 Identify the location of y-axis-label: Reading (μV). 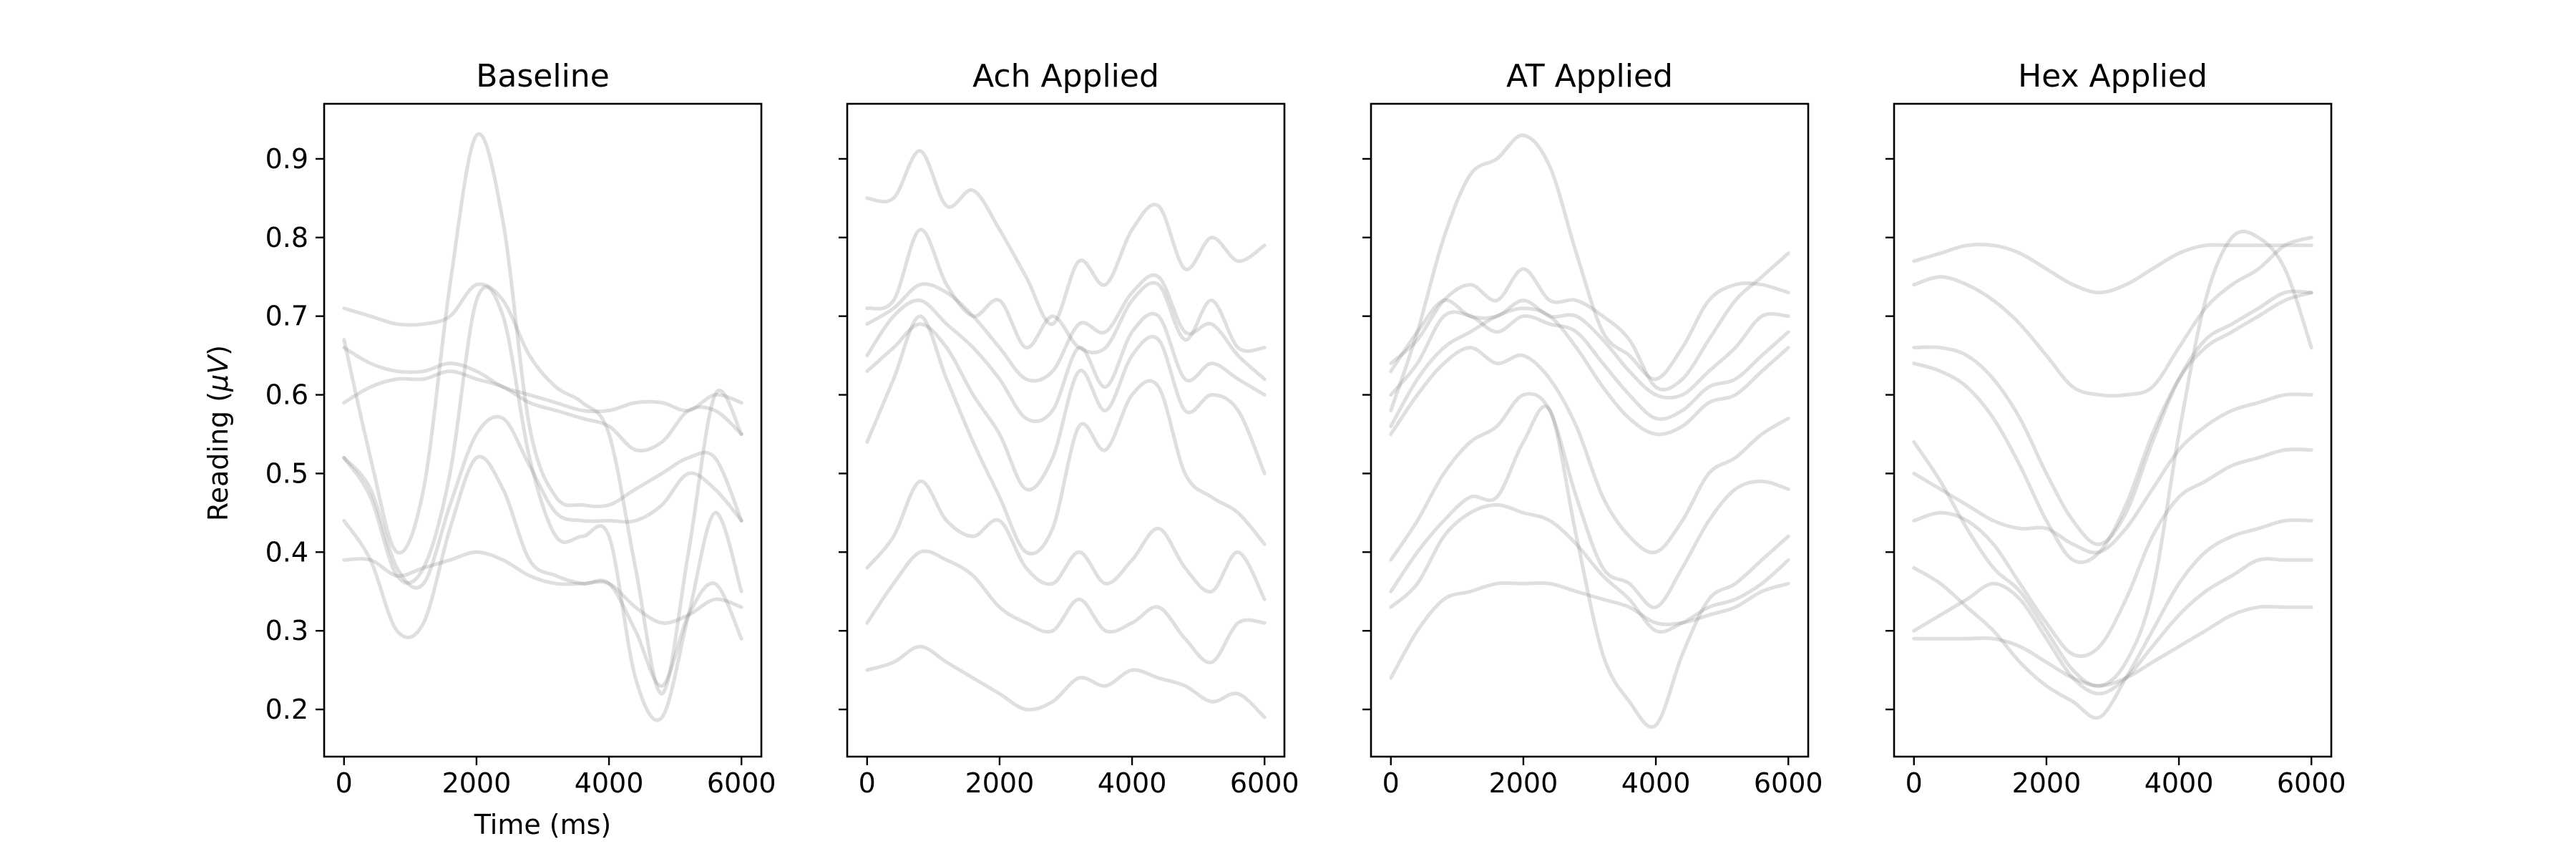
(218, 433).